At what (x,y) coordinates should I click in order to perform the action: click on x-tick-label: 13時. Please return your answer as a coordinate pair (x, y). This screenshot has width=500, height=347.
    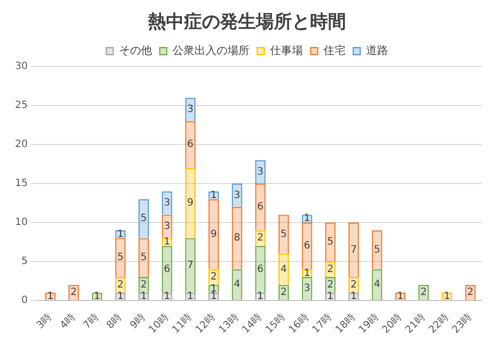
    Looking at the image, I should click on (228, 323).